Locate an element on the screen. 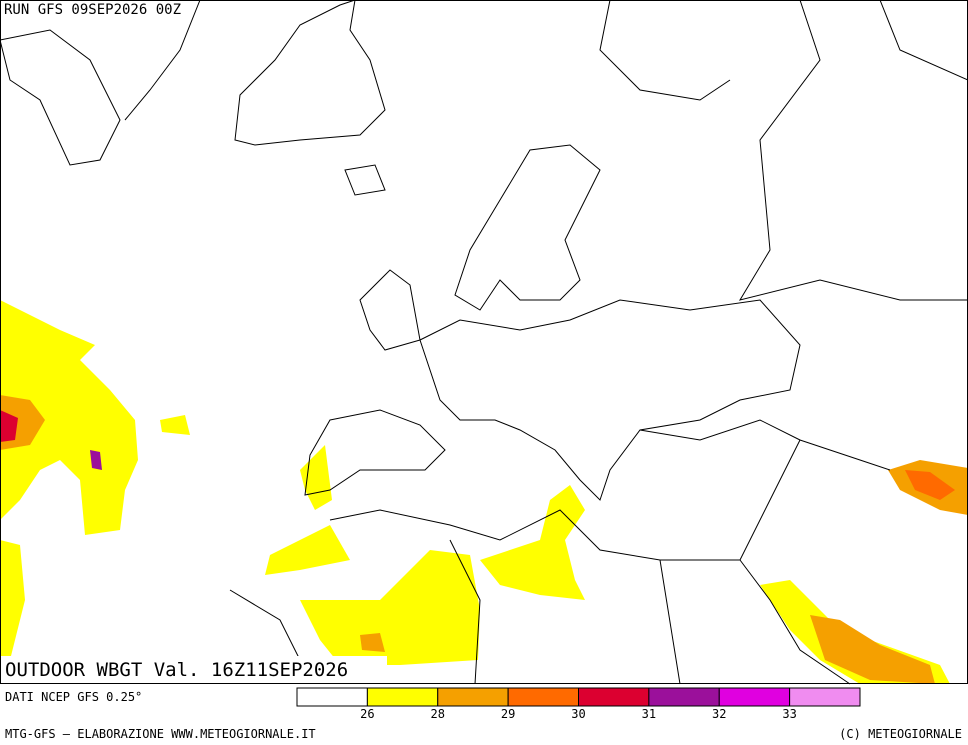  colorbar: 26 28 29 30 31 32 33 is located at coordinates (578, 704).